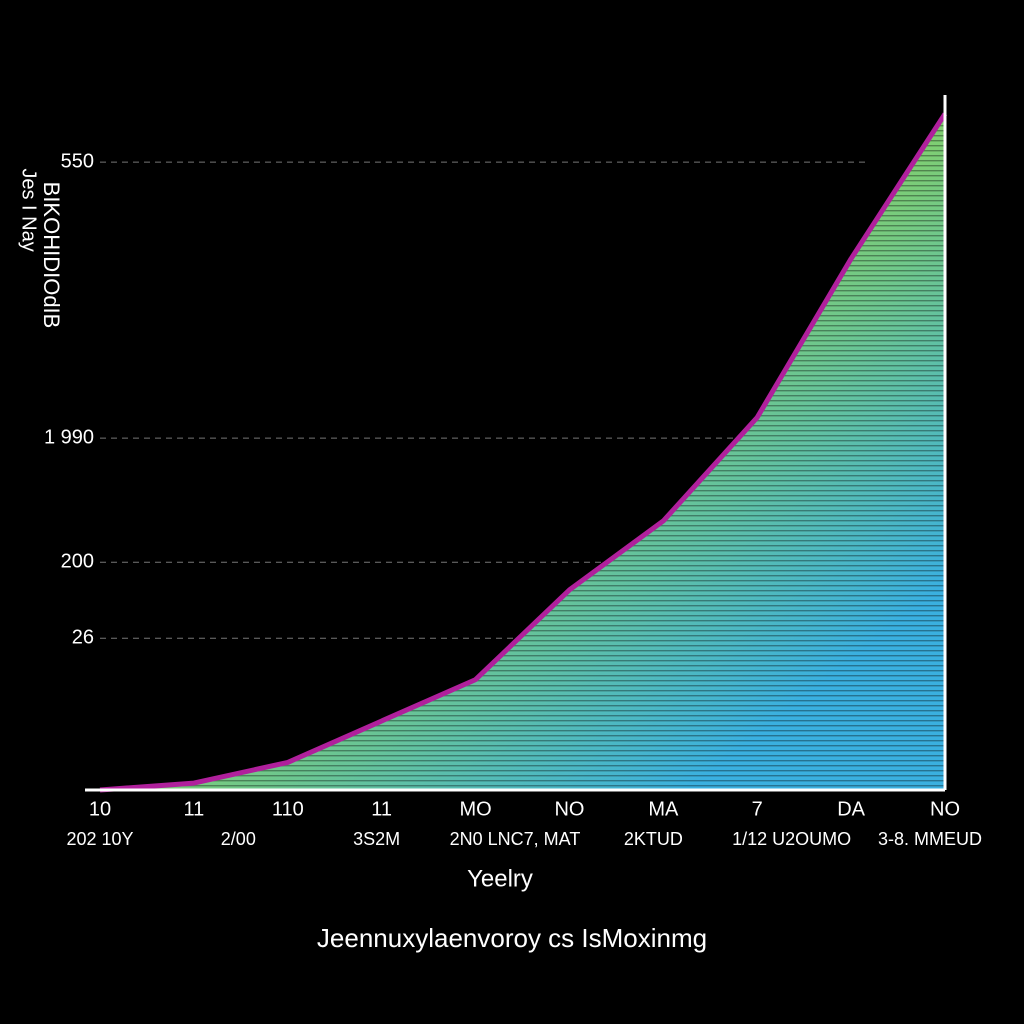  I want to click on x-sublabel: 1/12 U2OUMO, so click(791, 839).